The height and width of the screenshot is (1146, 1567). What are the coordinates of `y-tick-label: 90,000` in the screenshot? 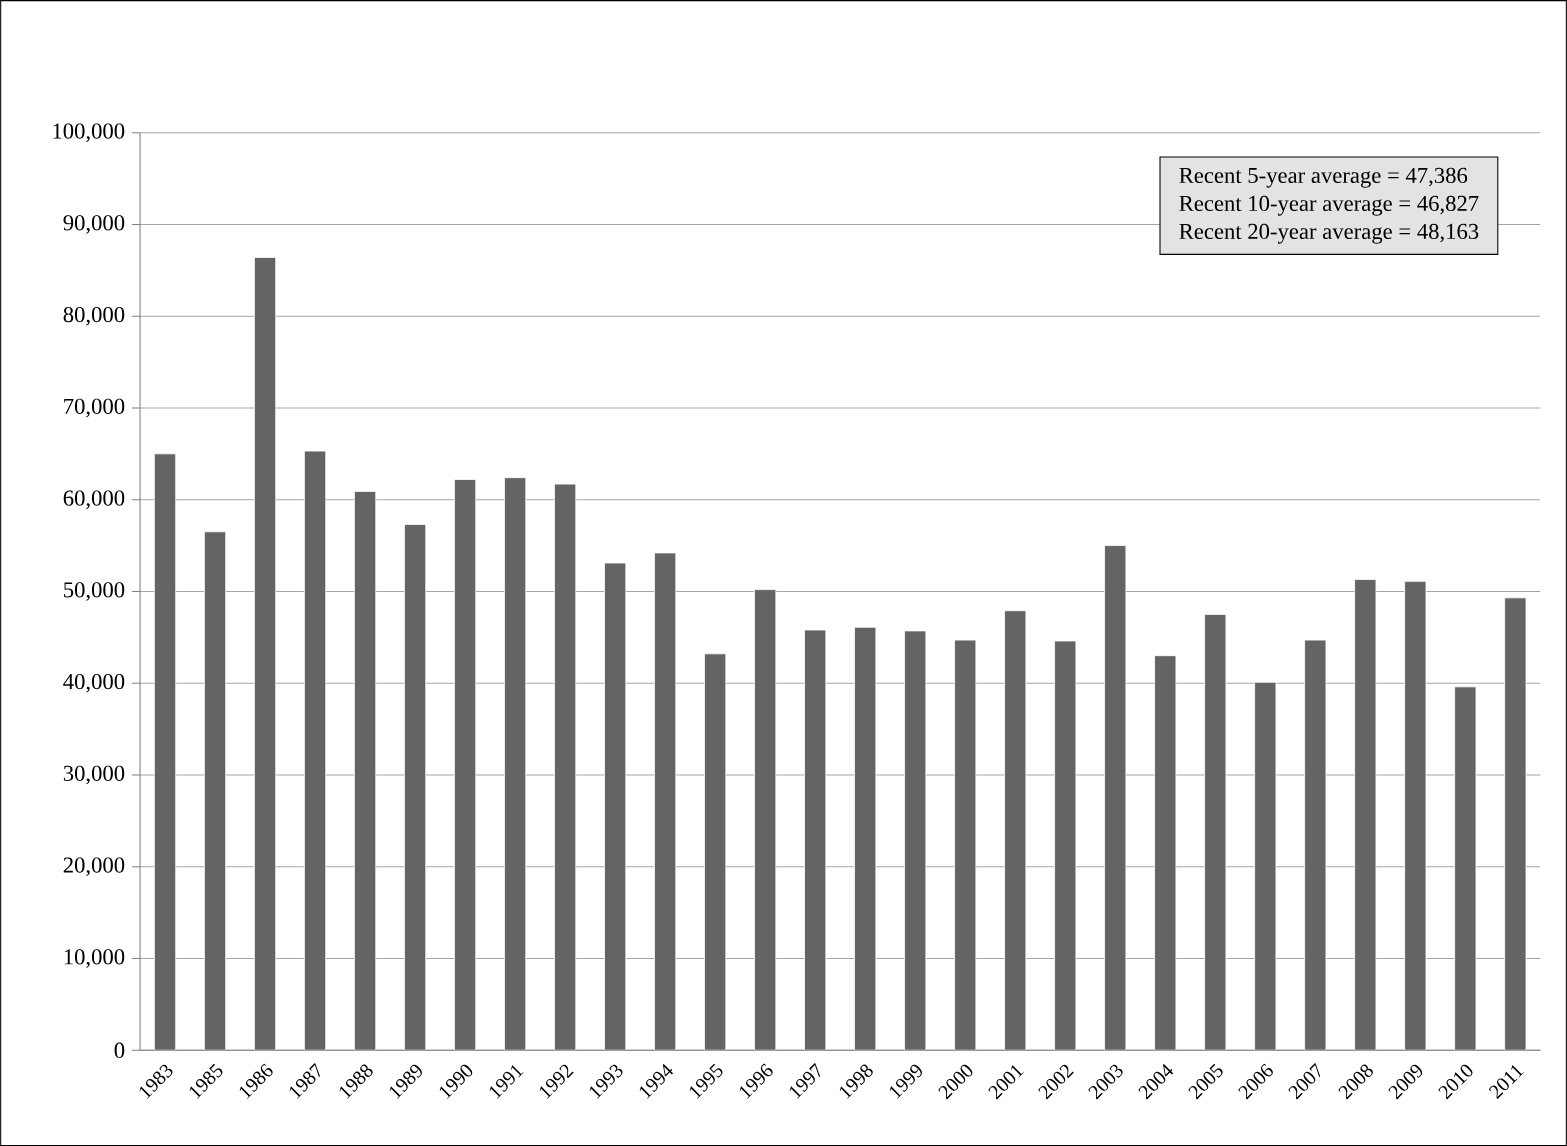 It's located at (94, 224).